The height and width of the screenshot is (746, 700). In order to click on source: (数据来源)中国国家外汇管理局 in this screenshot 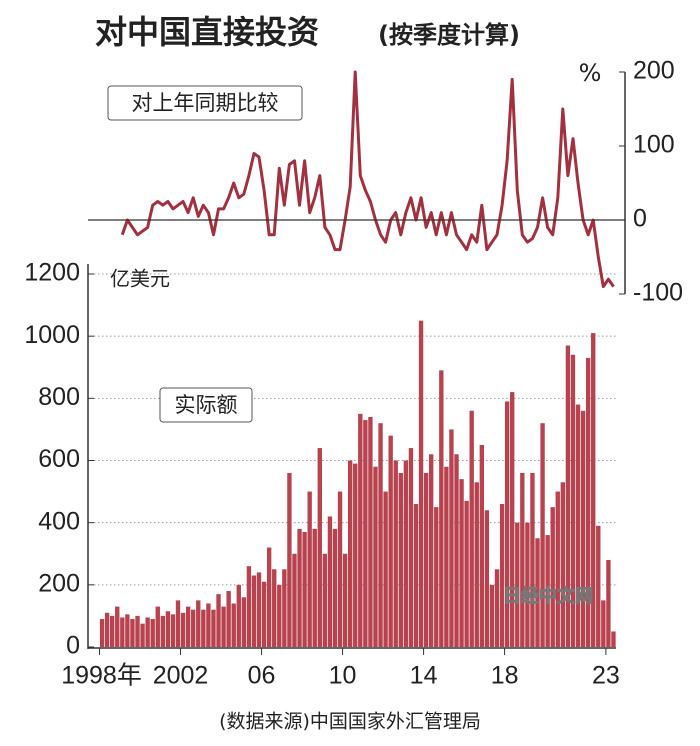, I will do `click(350, 722)`.